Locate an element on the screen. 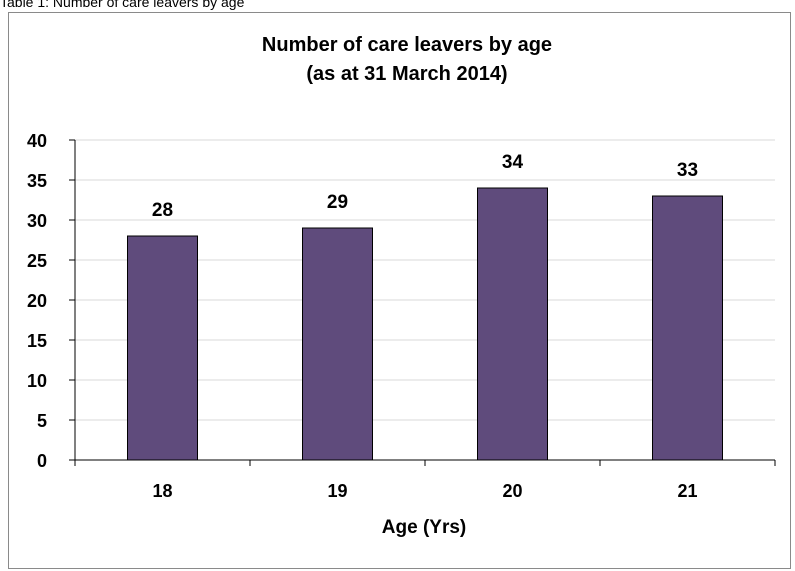  chart-title: Number of care leavers by age is located at coordinates (407, 45).